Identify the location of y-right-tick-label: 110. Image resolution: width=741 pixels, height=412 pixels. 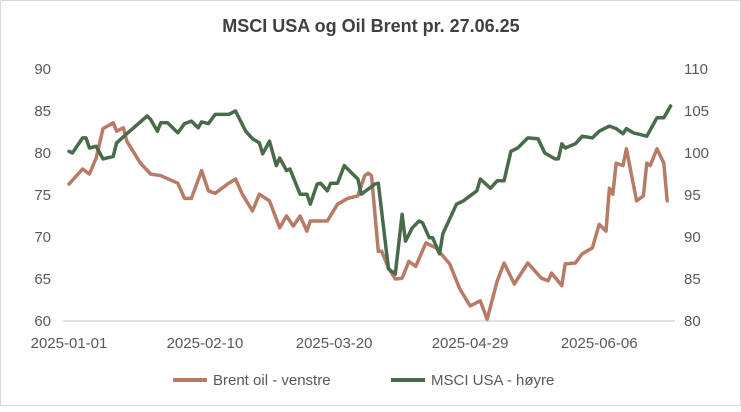
(696, 69).